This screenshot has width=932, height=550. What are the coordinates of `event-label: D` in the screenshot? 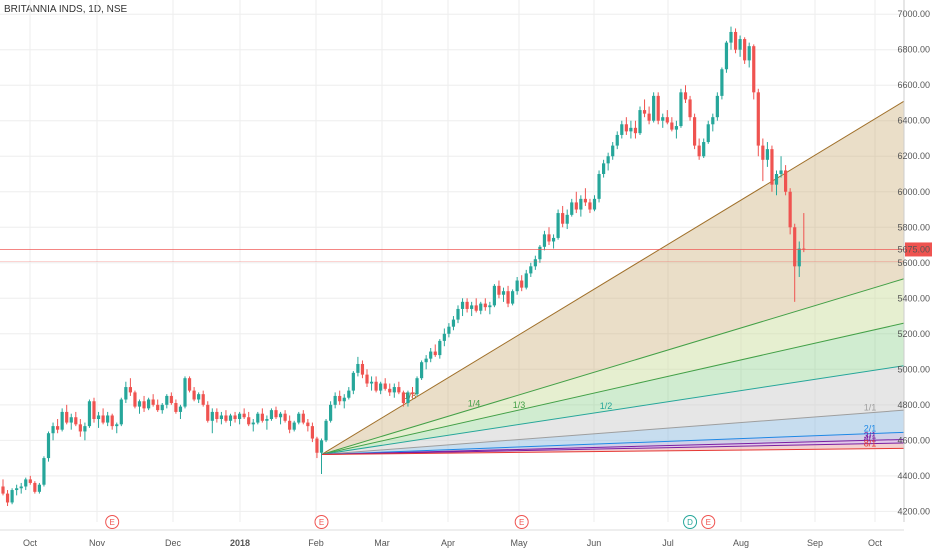 It's located at (690, 522).